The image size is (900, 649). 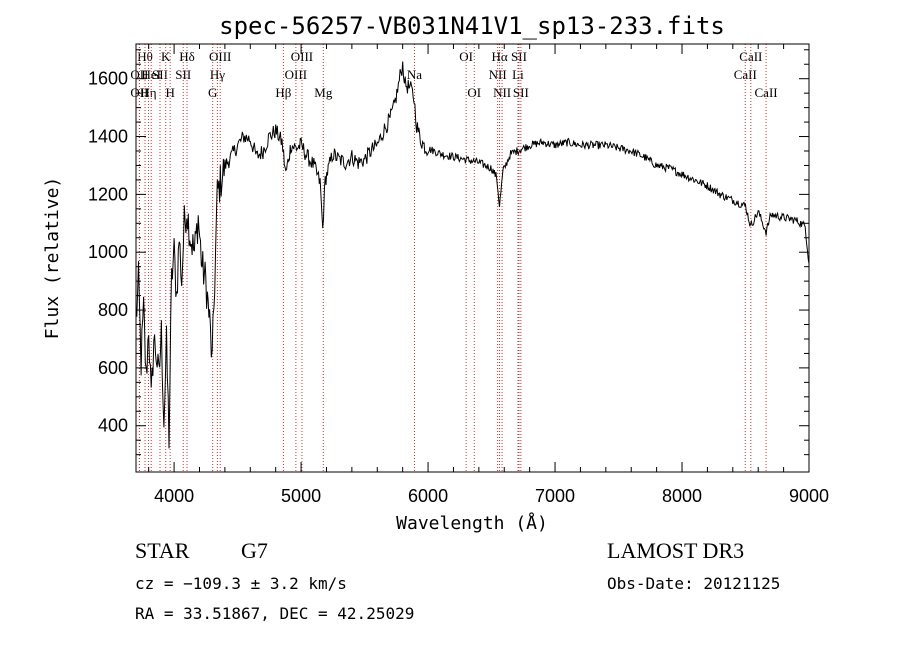 I want to click on marker-label: Hβ, so click(x=283, y=92).